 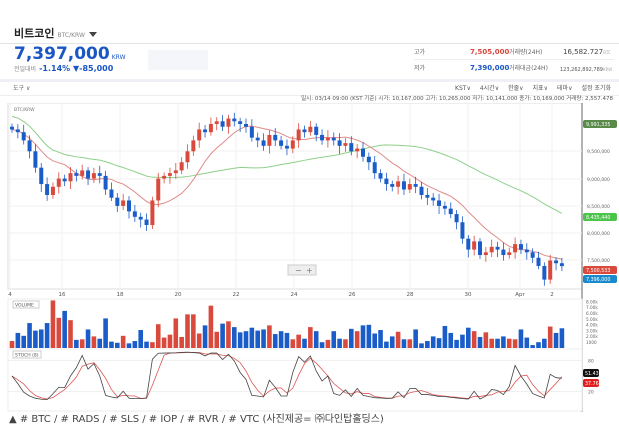 I want to click on low-label: 저가, so click(x=420, y=68).